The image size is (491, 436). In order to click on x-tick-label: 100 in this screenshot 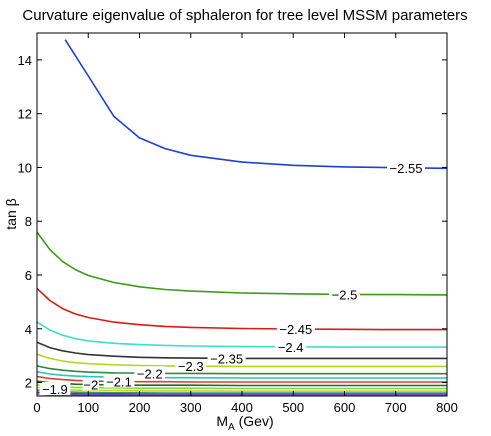, I will do `click(88, 407)`.